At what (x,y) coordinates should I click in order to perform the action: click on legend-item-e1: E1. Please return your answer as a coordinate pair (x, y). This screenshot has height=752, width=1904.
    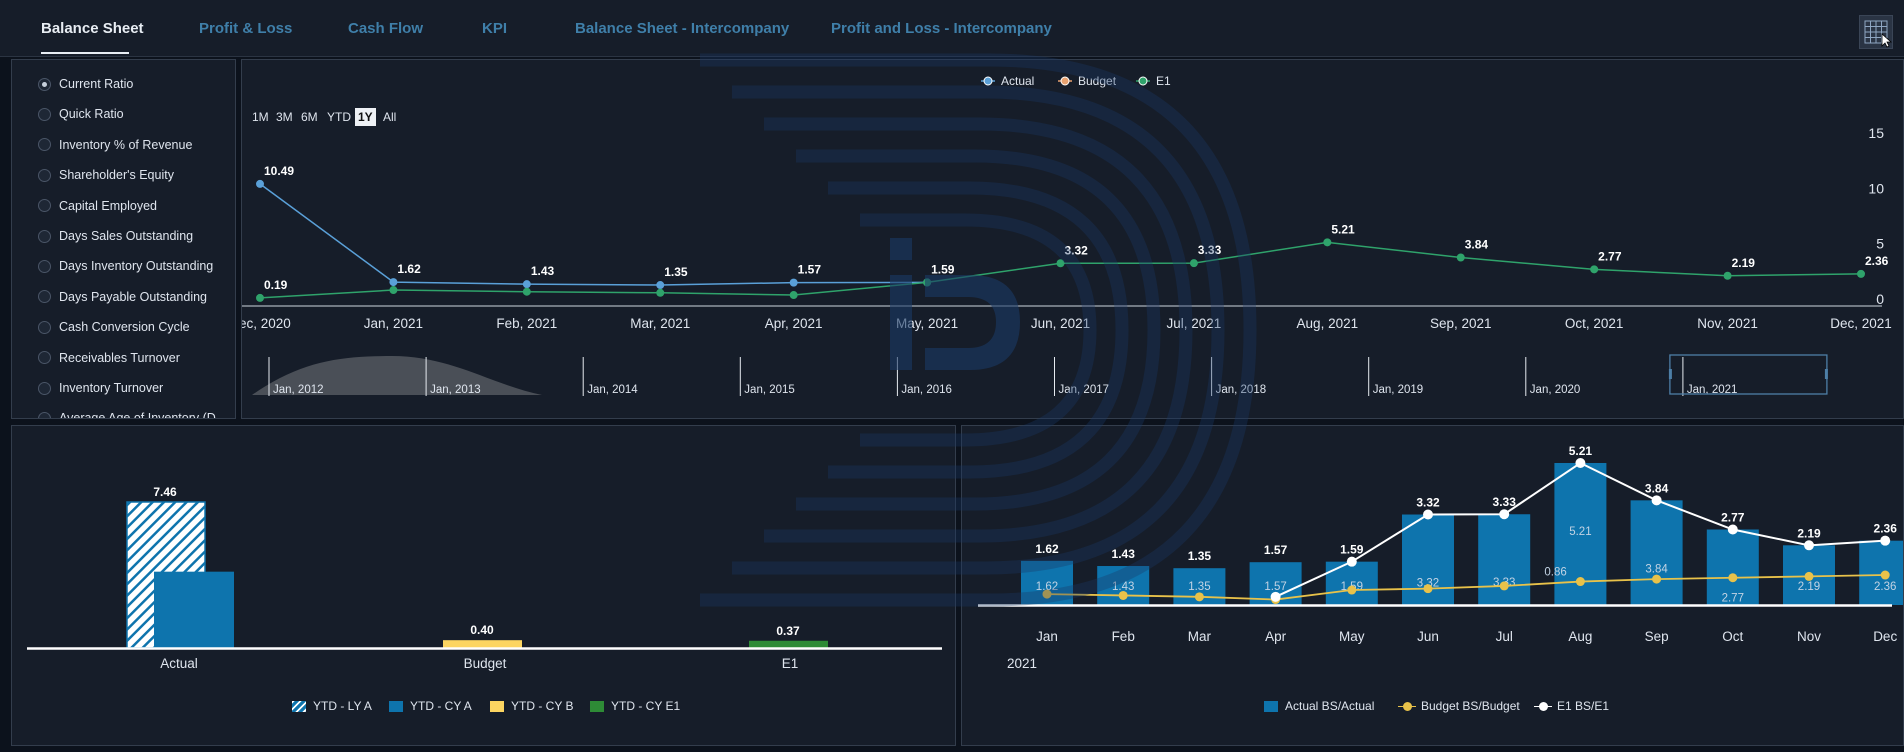
    Looking at the image, I should click on (1153, 81).